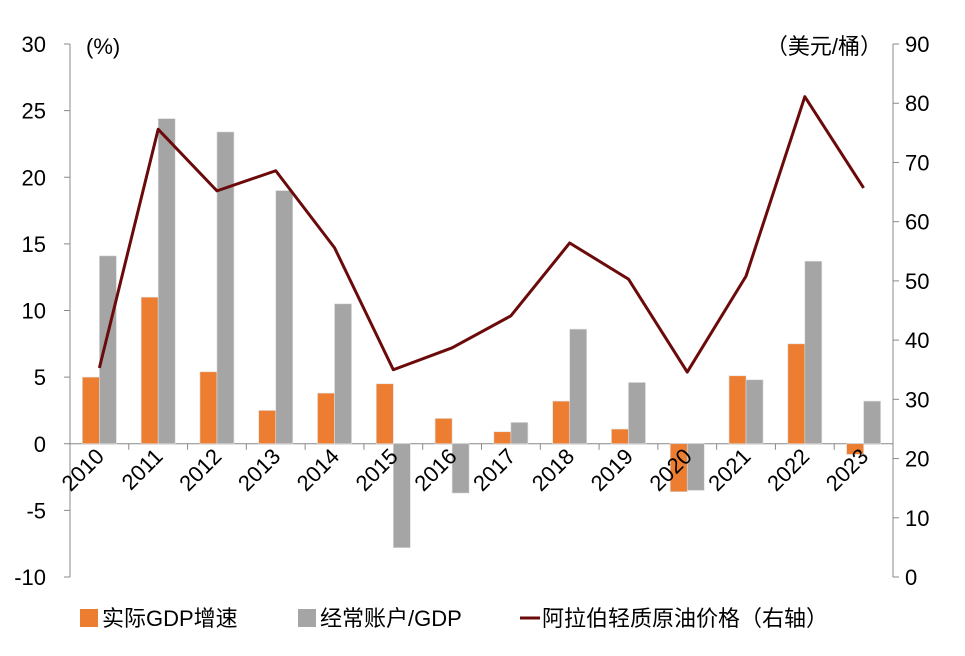  What do you see at coordinates (34, 311) in the screenshot?
I see `left-axis-tick-label: 10` at bounding box center [34, 311].